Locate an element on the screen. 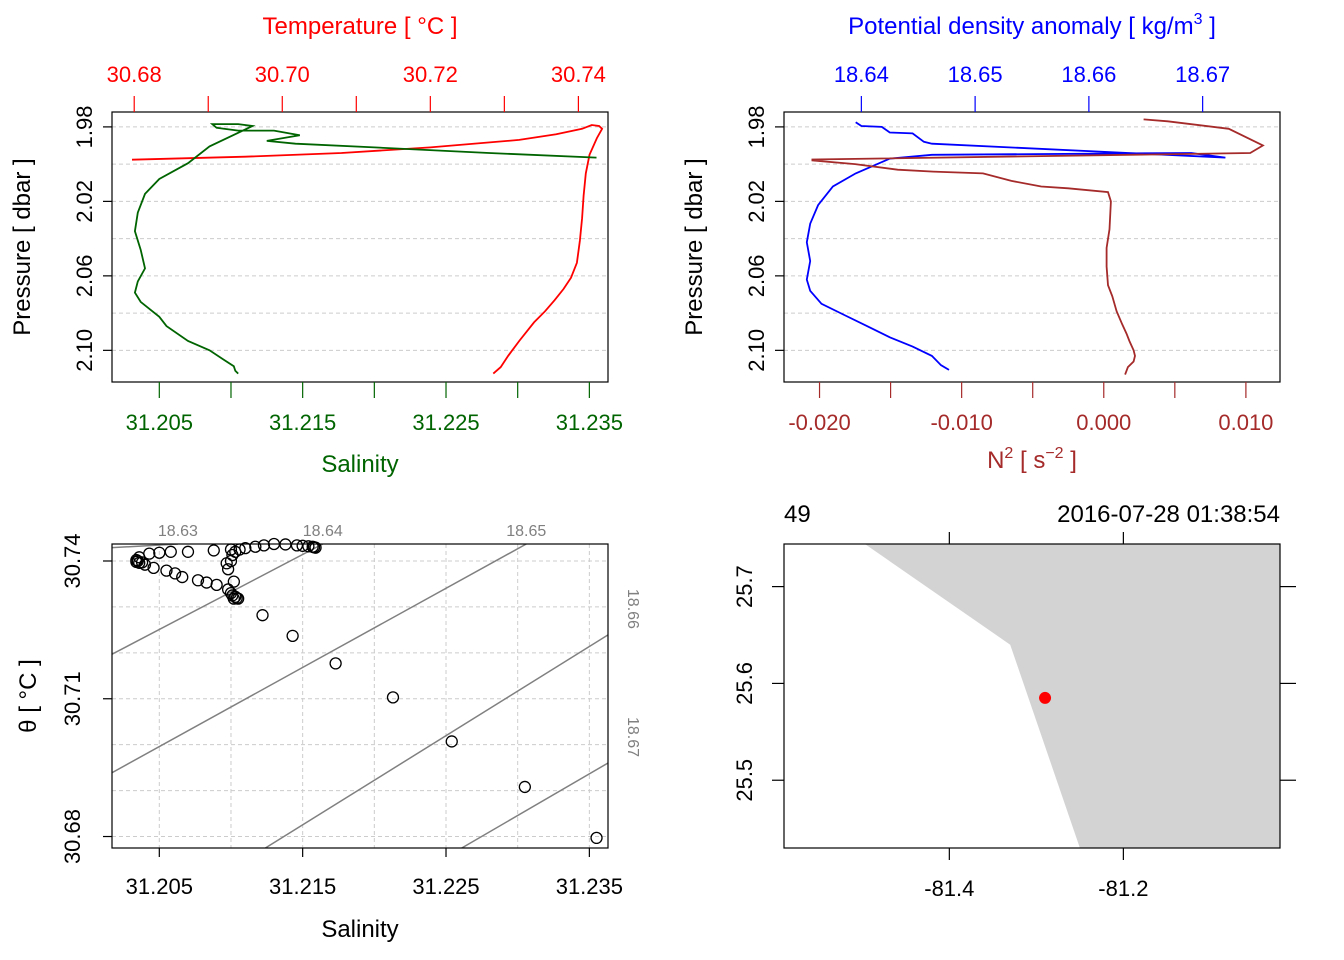 This screenshot has width=1344, height=960. density-title-sup: 3 is located at coordinates (1198, 19).